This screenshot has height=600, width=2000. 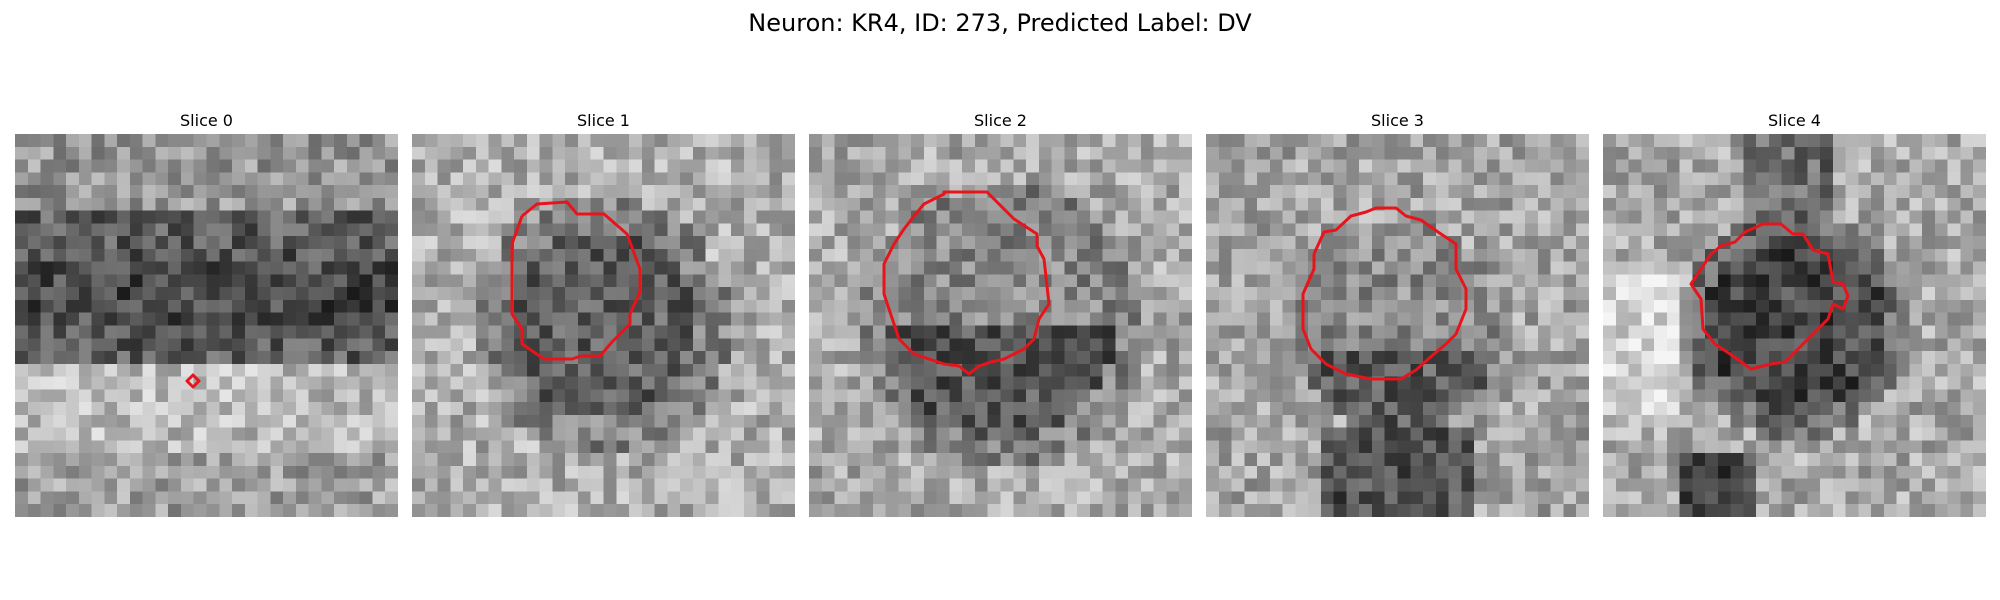 I want to click on slice-1-contour, so click(x=576, y=280).